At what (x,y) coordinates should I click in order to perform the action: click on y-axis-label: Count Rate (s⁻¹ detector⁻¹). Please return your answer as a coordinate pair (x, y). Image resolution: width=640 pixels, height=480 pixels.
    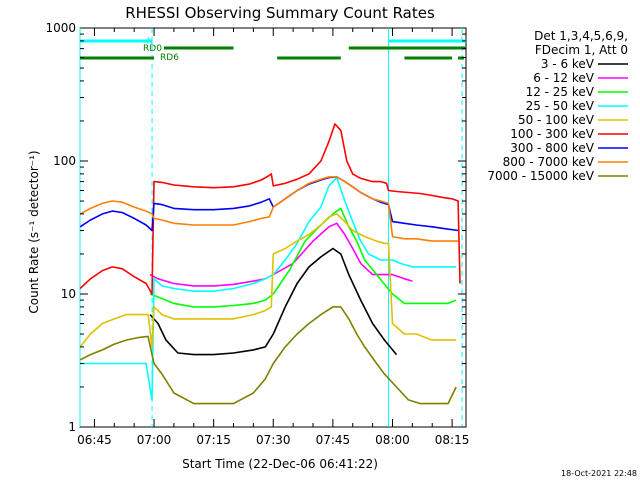
    Looking at the image, I should click on (34, 231).